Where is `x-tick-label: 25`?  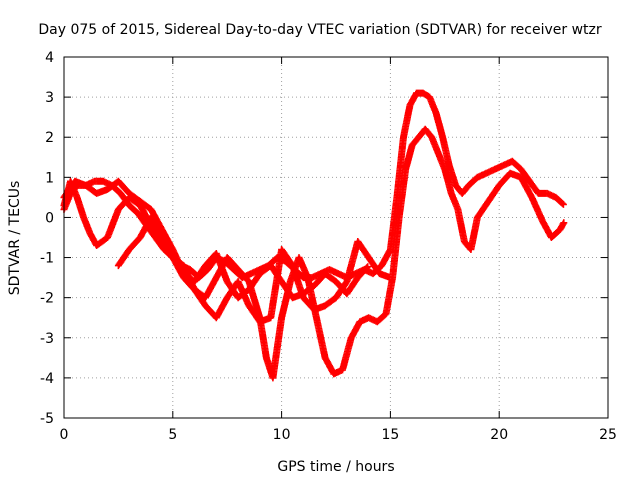 x-tick-label: 25 is located at coordinates (608, 435).